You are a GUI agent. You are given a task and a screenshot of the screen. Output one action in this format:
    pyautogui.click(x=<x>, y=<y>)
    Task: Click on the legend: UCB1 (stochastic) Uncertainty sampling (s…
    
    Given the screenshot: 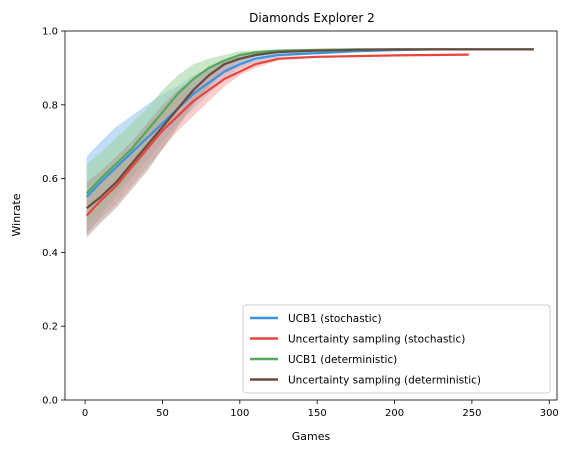 What is the action you would take?
    pyautogui.click(x=396, y=349)
    